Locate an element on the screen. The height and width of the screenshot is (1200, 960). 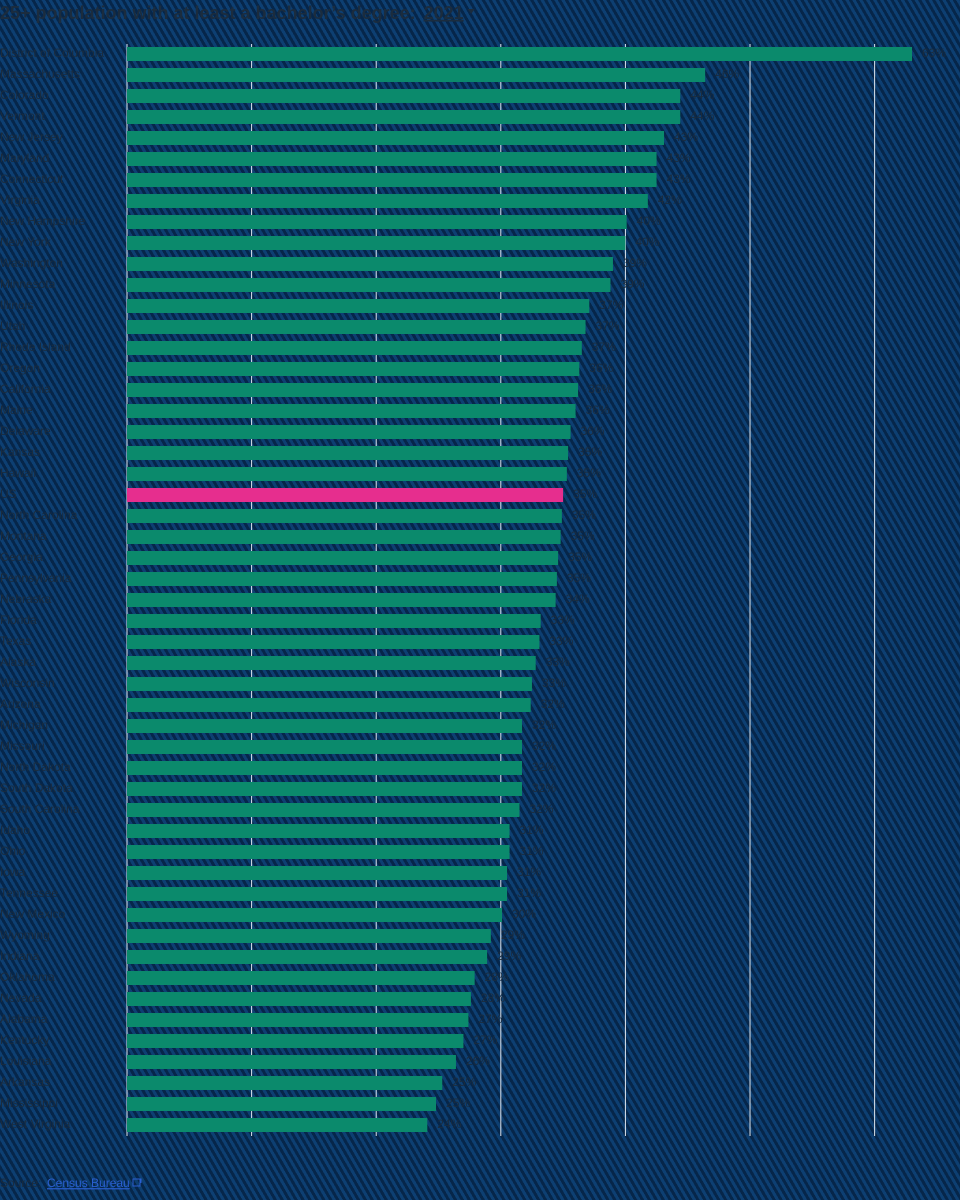
source-link: Census Bureau is located at coordinates (88, 1183).